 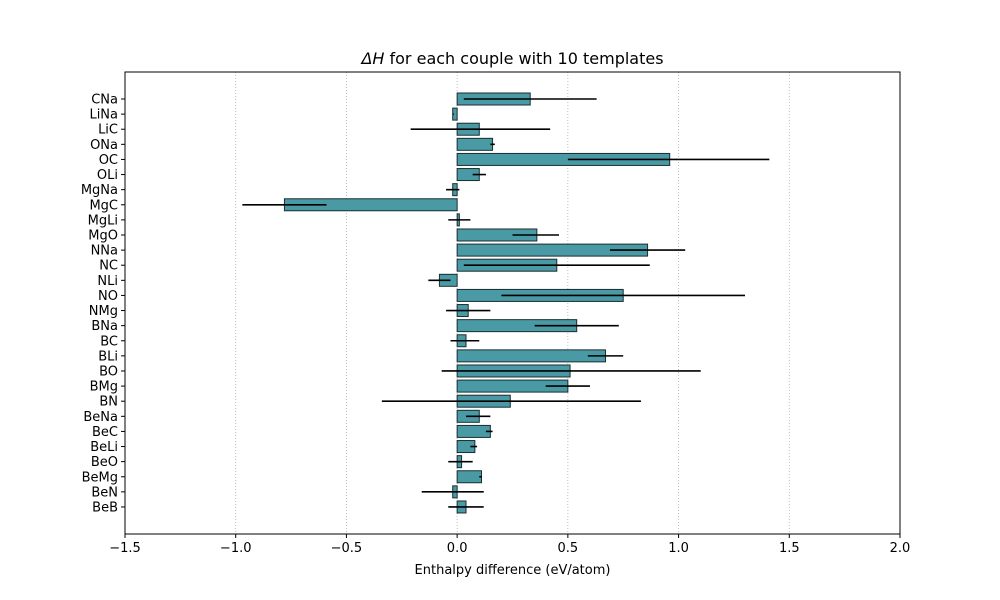 What do you see at coordinates (473, 431) in the screenshot?
I see `bar-BeC` at bounding box center [473, 431].